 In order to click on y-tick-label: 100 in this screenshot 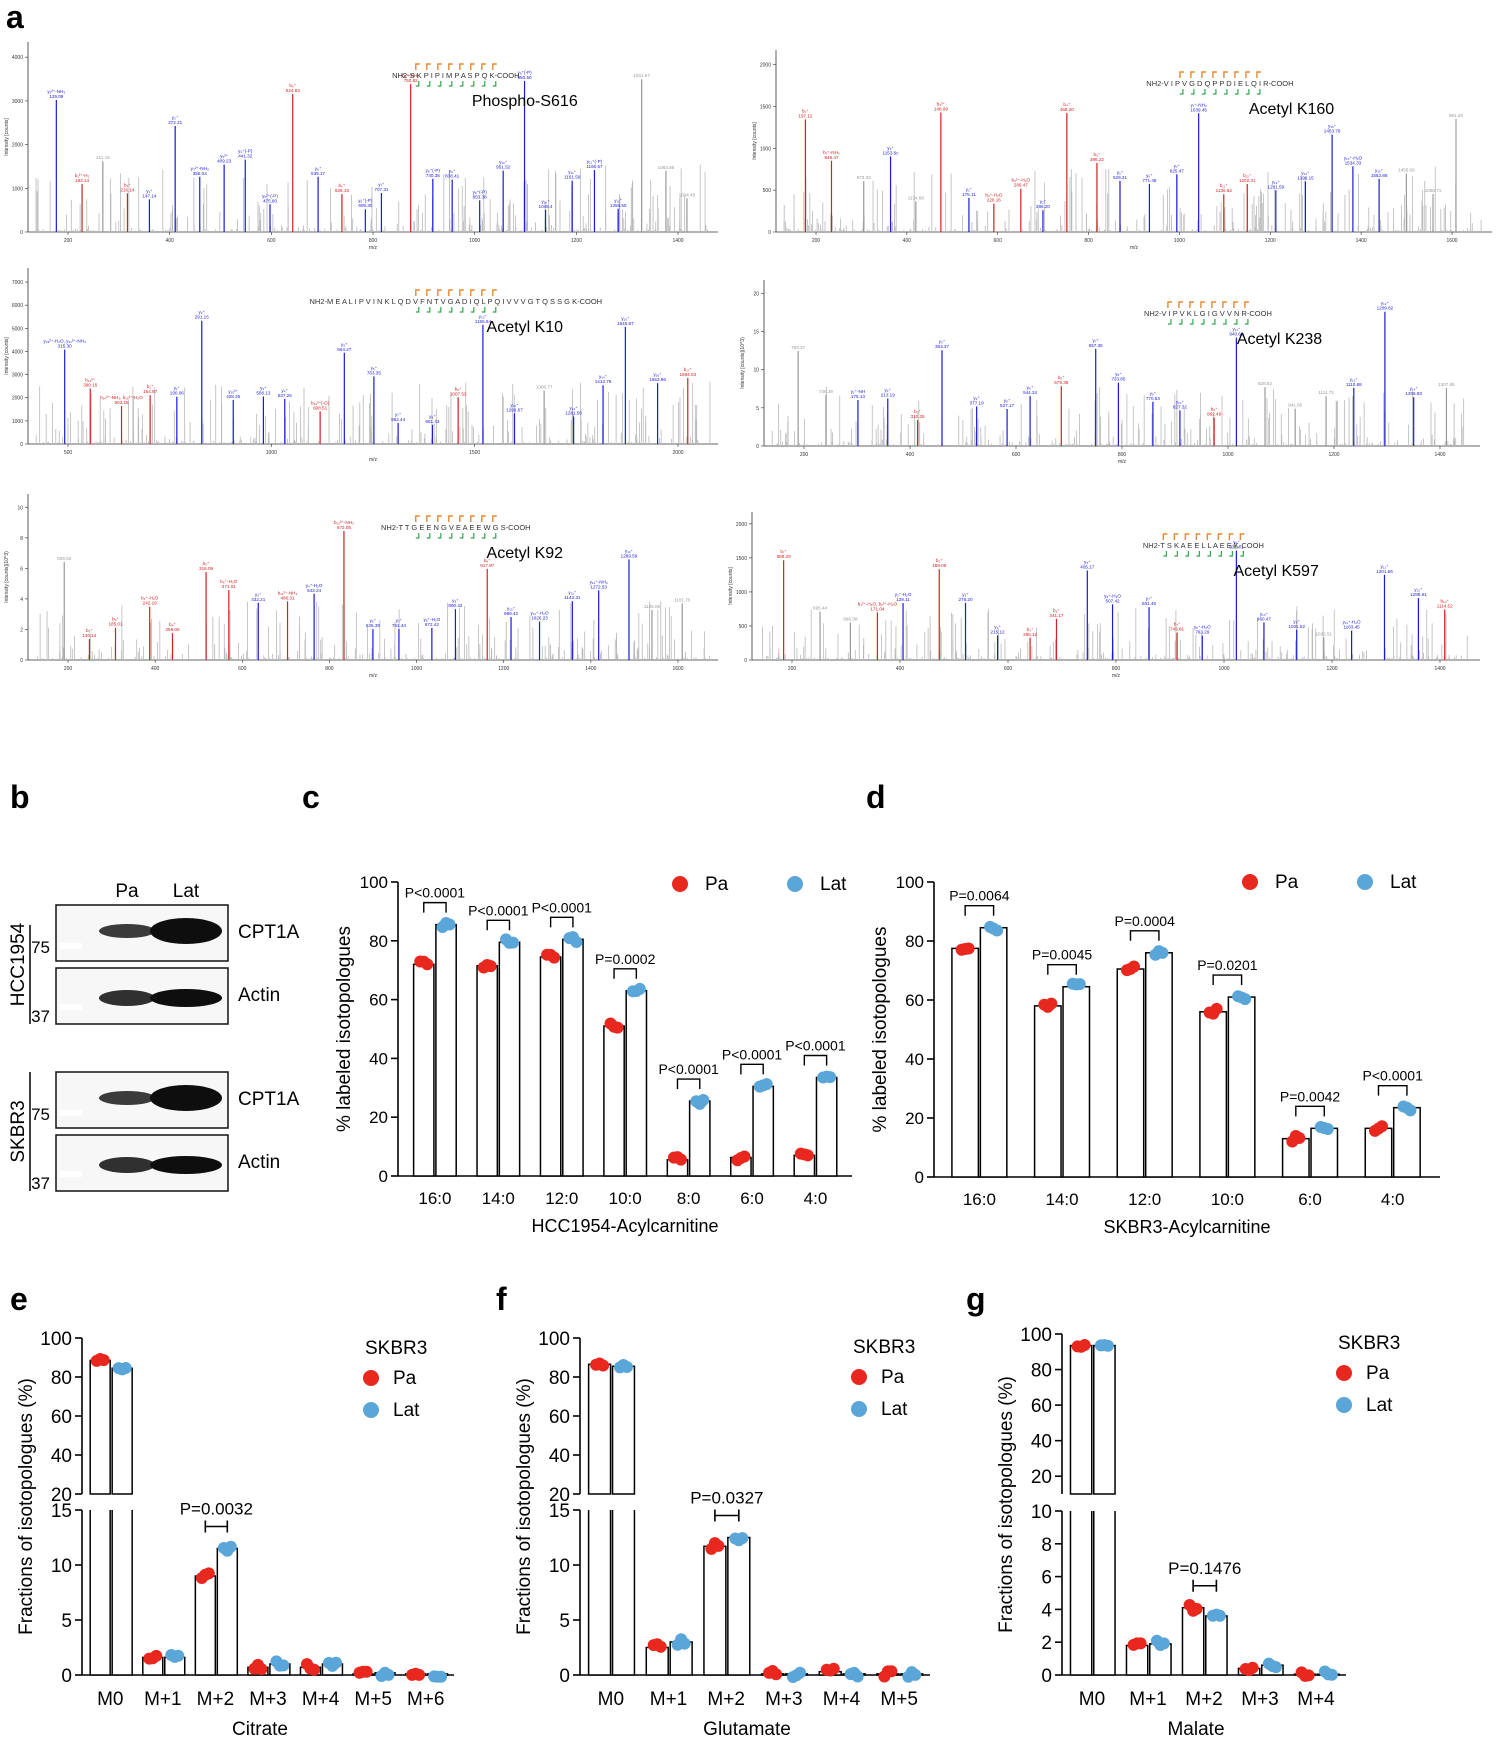, I will do `click(374, 882)`.